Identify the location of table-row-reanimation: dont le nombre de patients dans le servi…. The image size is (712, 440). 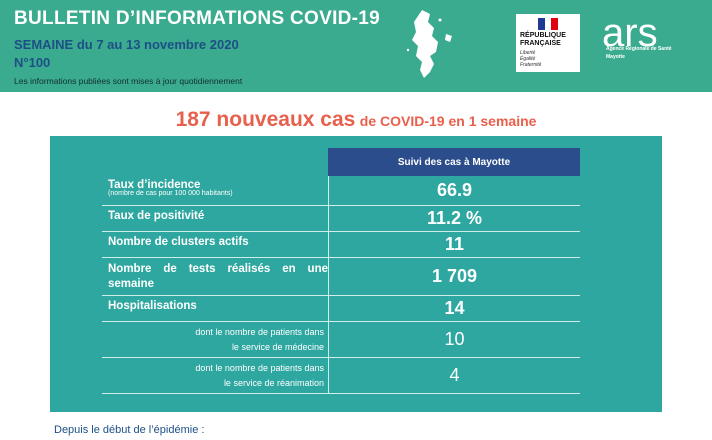
(341, 376).